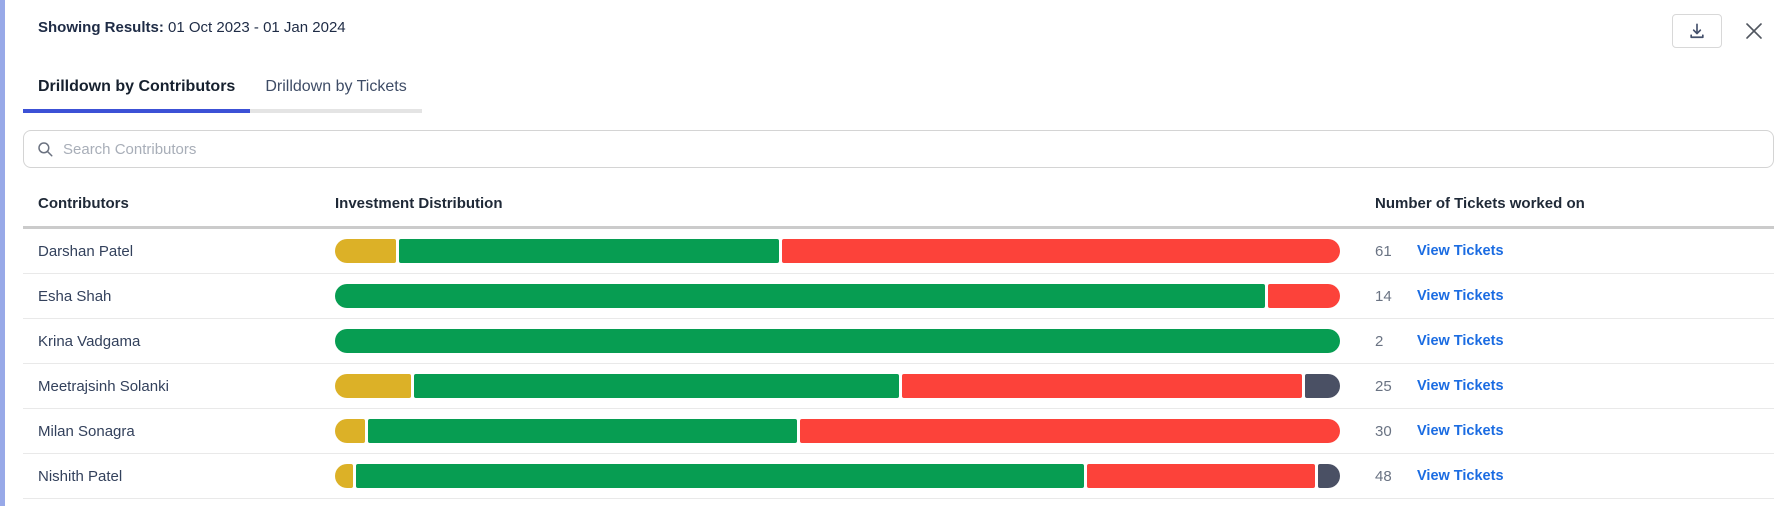 The height and width of the screenshot is (506, 1792). What do you see at coordinates (137, 95) in the screenshot?
I see `tab-drilldown-by-contributors: Drilldown by Contributors` at bounding box center [137, 95].